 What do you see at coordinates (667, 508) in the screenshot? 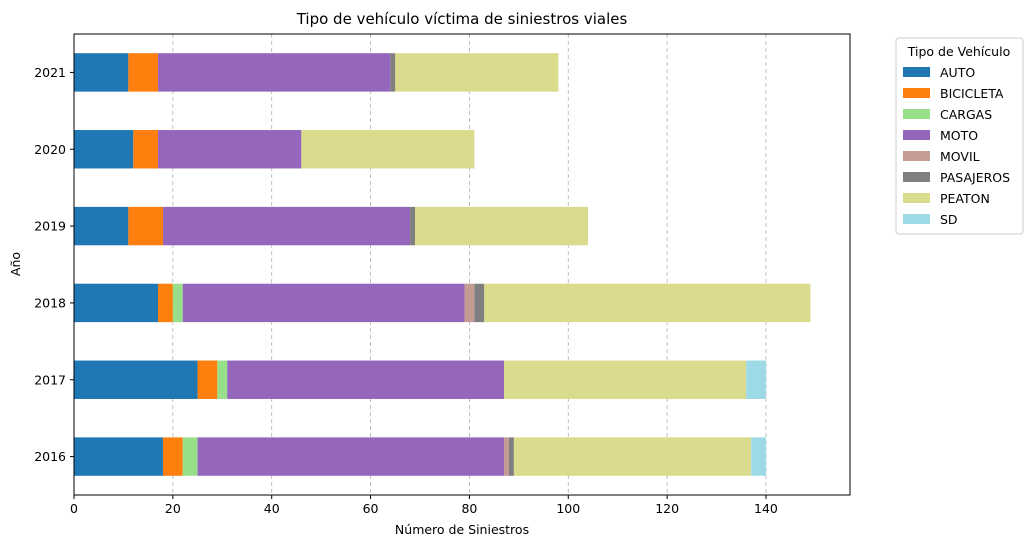
I see `x-tick-label: 120` at bounding box center [667, 508].